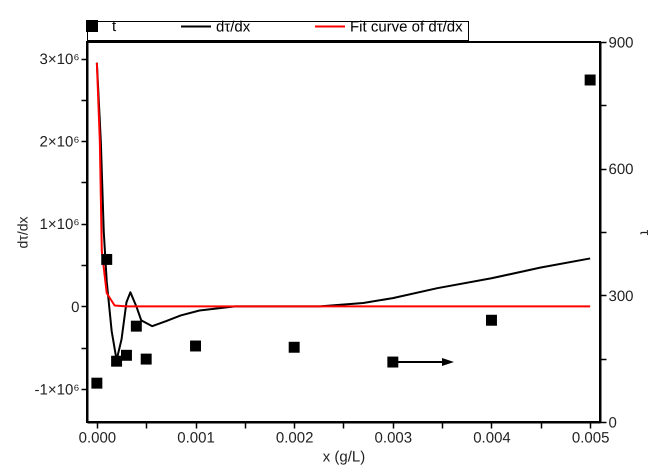 The image size is (652, 472). I want to click on y-tick-label: -1×10⁶, so click(57, 389).